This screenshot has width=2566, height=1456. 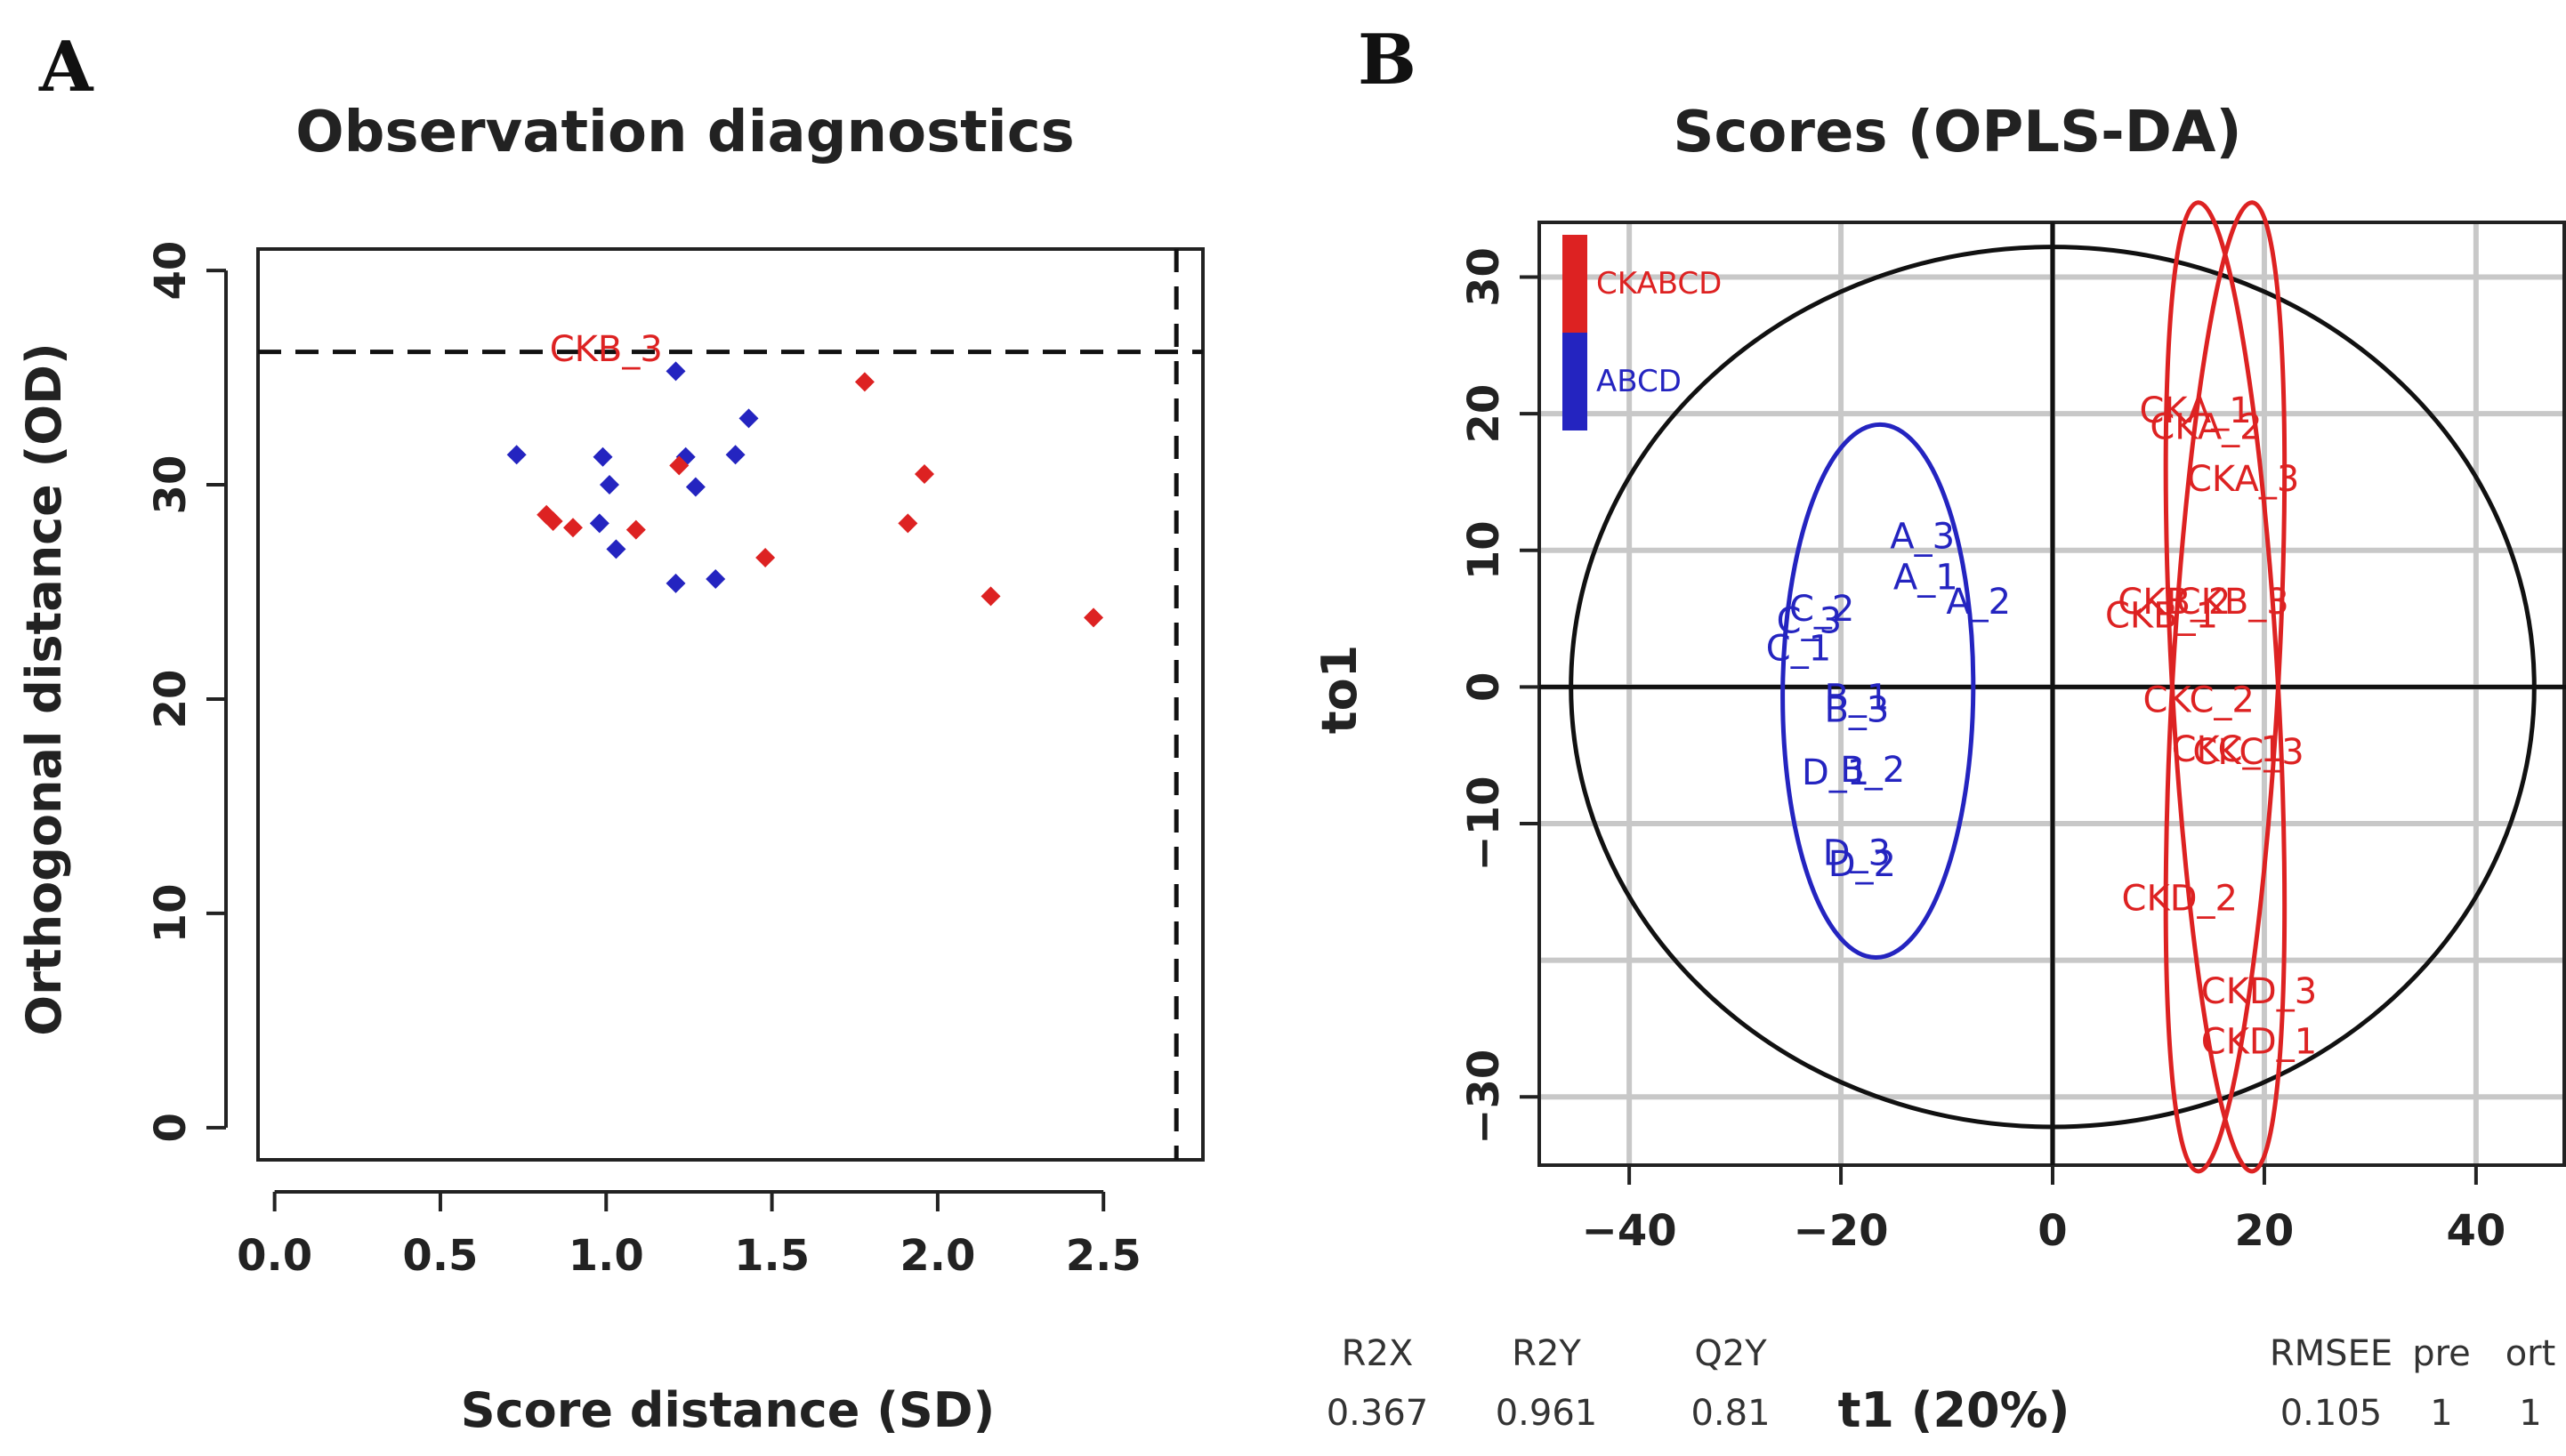 What do you see at coordinates (606, 1256) in the screenshot?
I see `panel-a-x-tick-label: 1.0` at bounding box center [606, 1256].